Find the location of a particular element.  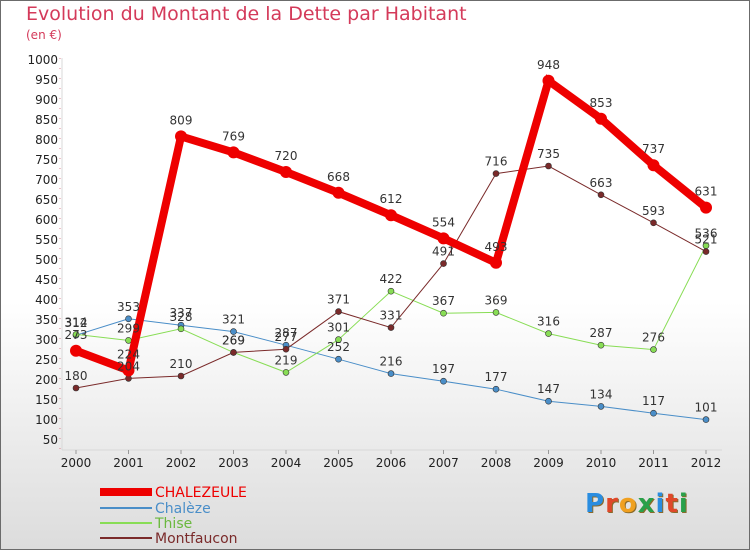

data-label: 716 is located at coordinates (496, 162).